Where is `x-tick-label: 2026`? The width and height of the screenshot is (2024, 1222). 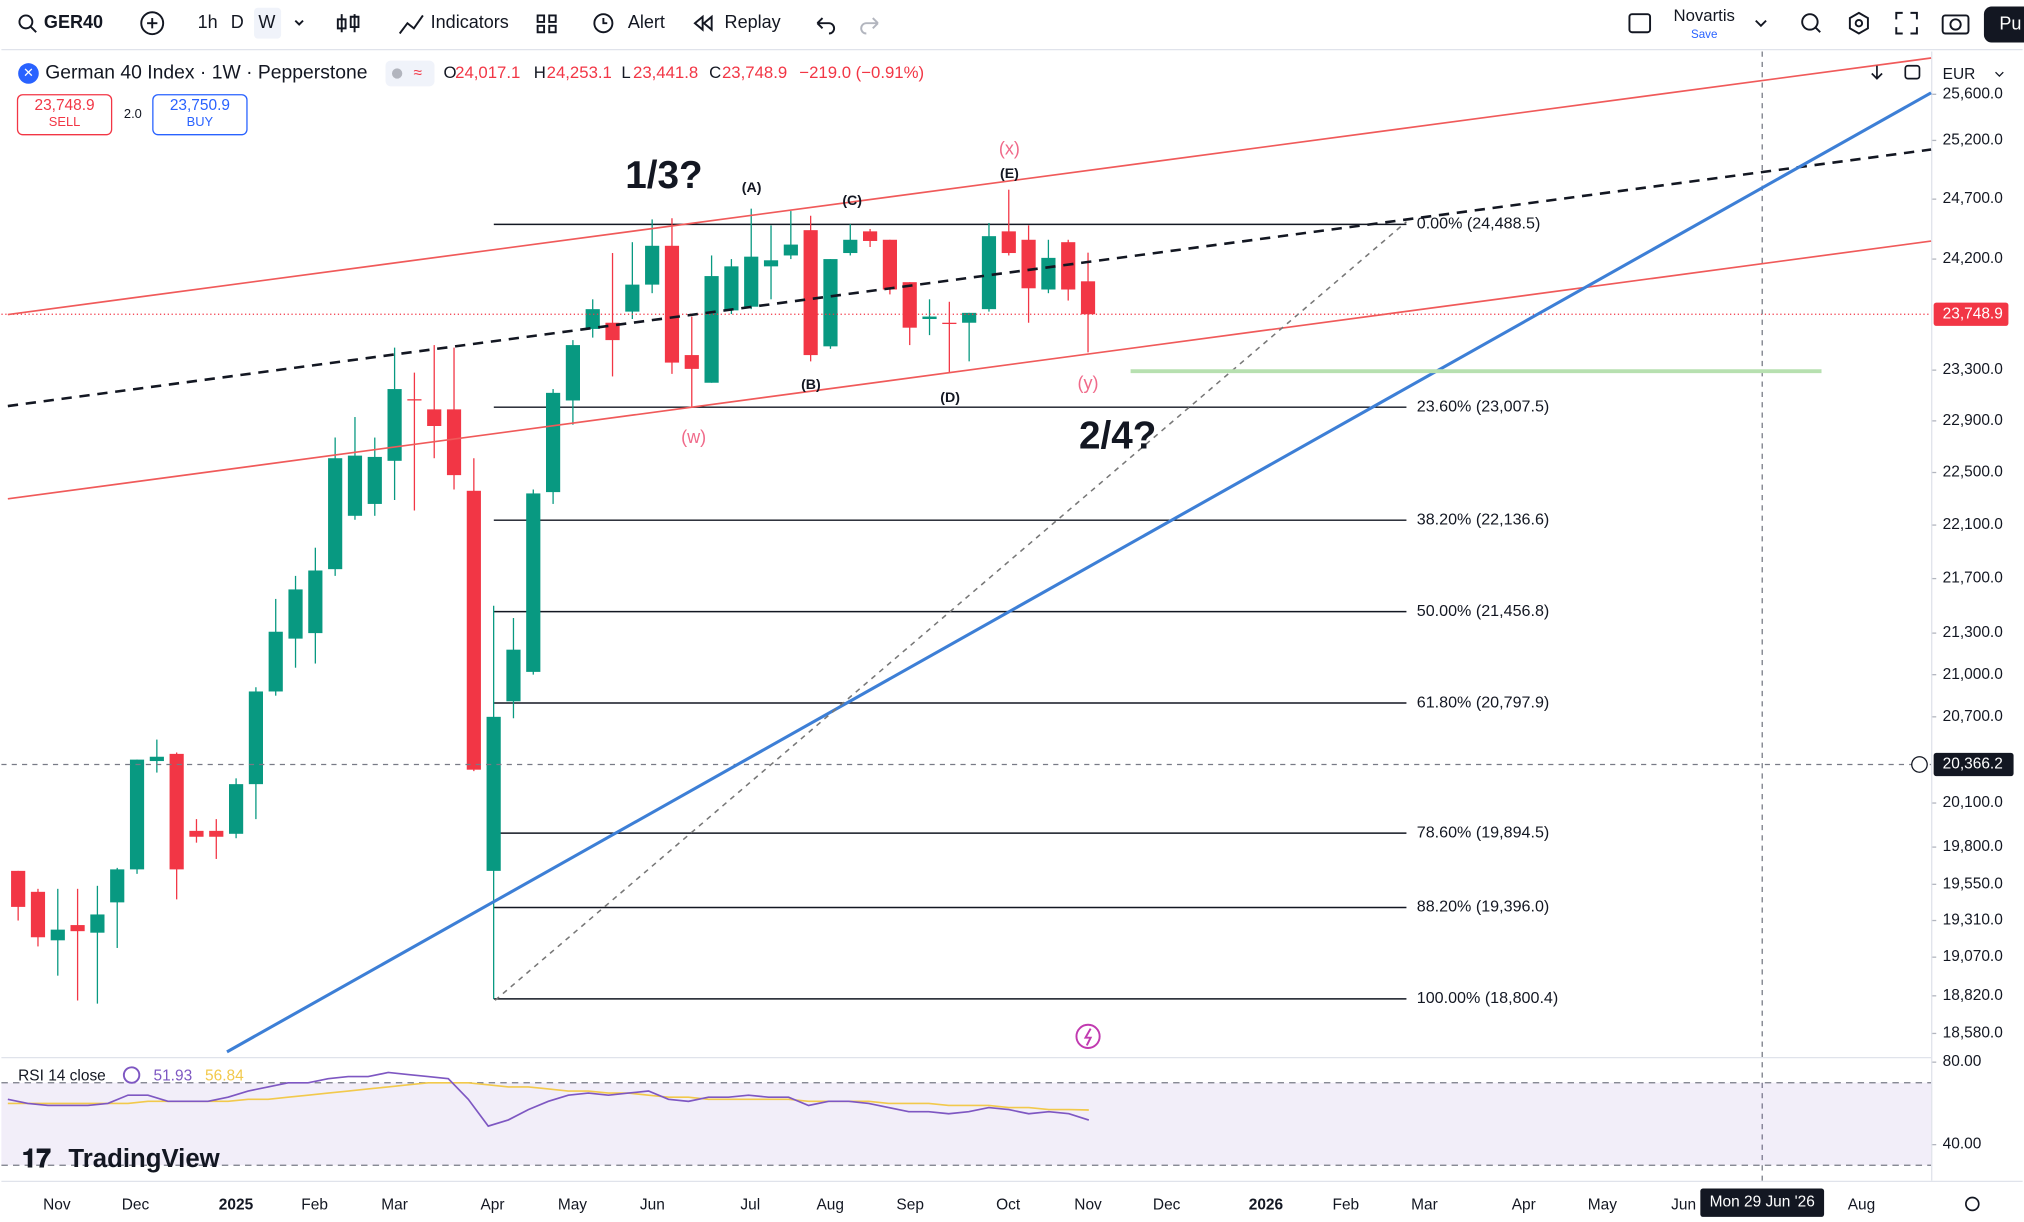 x-tick-label: 2026 is located at coordinates (1266, 1204).